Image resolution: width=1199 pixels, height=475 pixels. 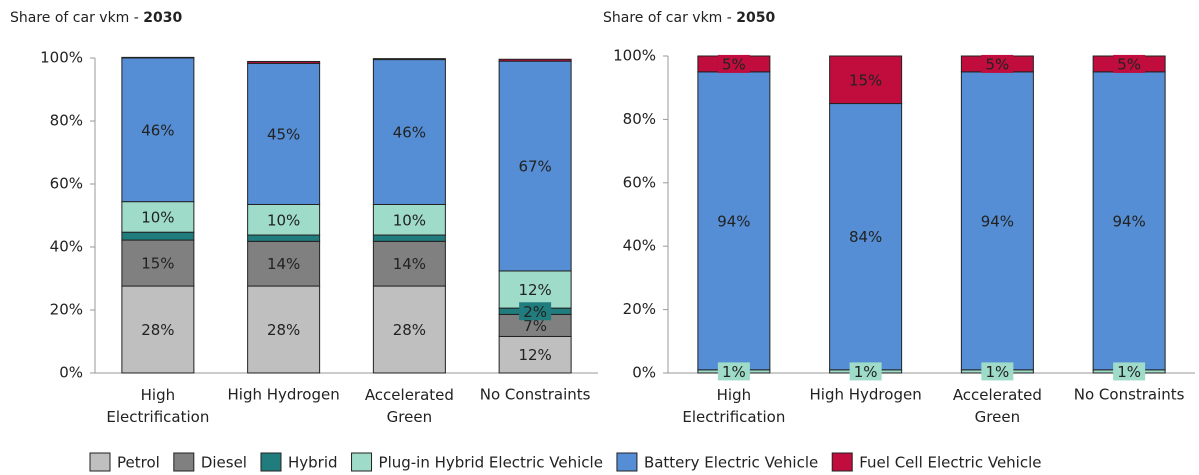 I want to click on data-label: 67%, so click(x=534, y=167).